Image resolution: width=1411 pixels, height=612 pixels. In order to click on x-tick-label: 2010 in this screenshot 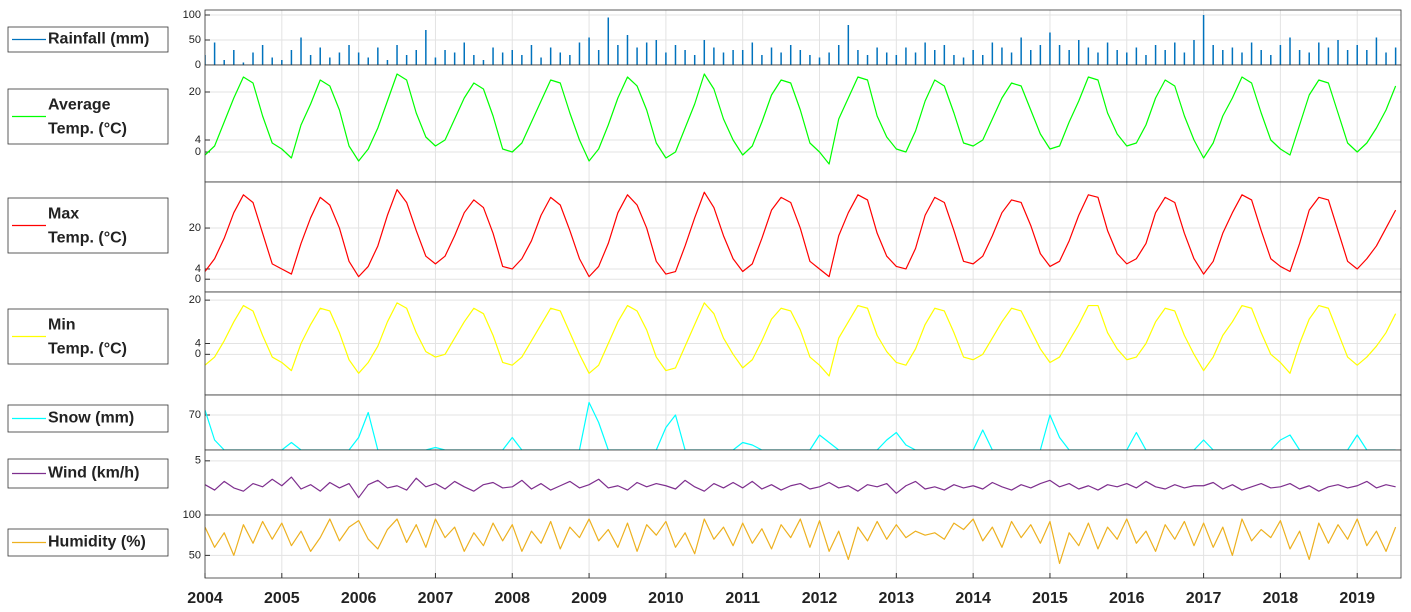, I will do `click(666, 598)`.